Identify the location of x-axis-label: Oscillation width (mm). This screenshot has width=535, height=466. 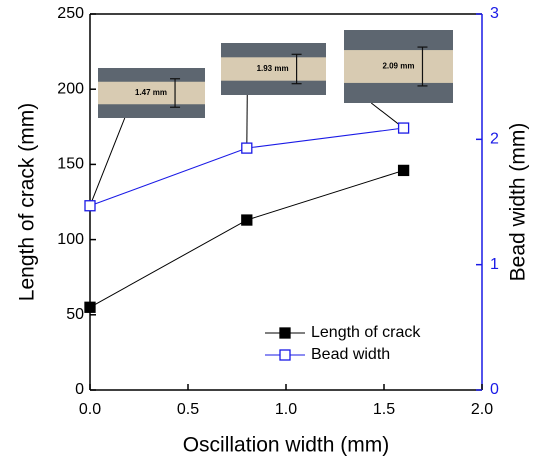
(286, 445).